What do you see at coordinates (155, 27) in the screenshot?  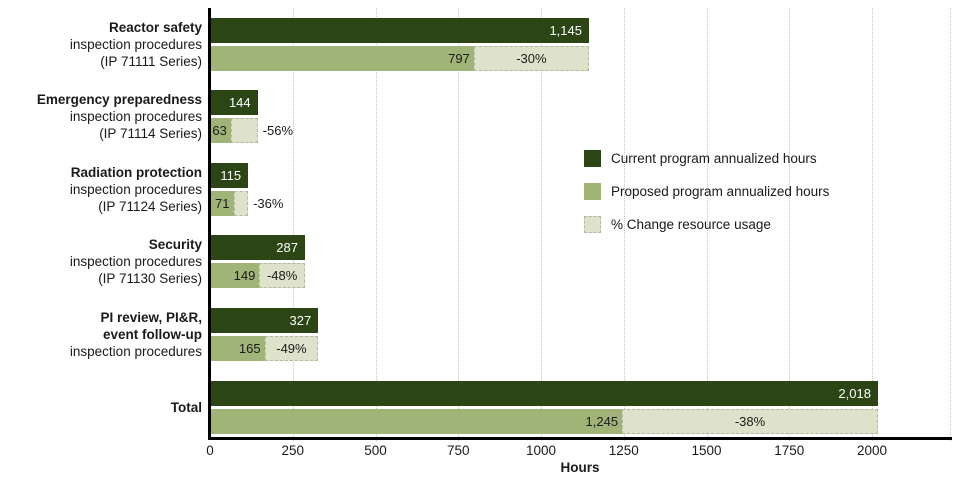 I see `category-label-line: Reactor safety` at bounding box center [155, 27].